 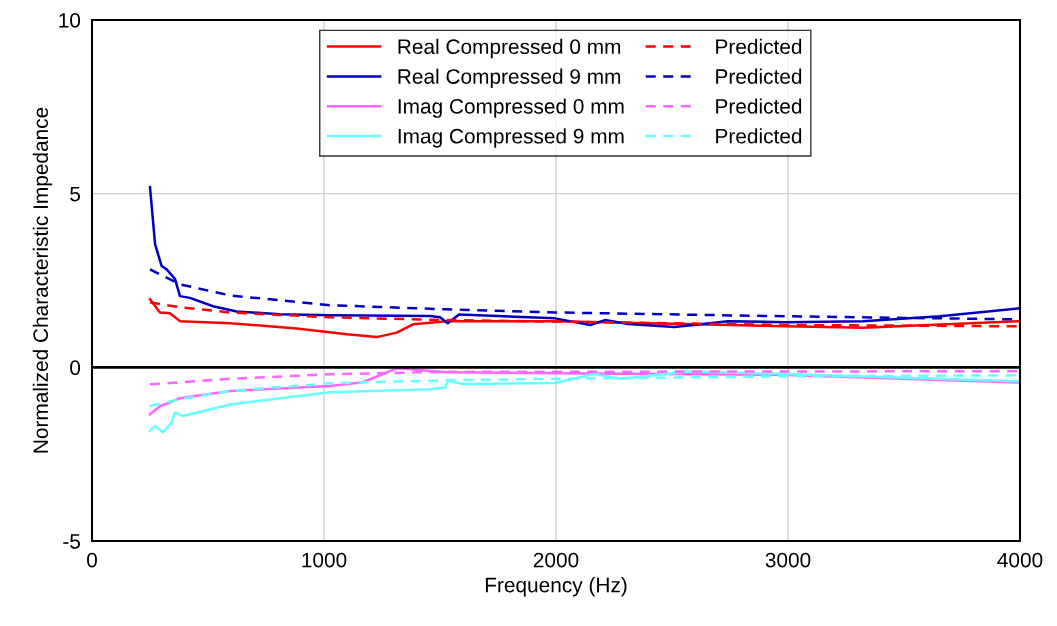 I want to click on y-tick-label: 0, so click(x=75, y=368).